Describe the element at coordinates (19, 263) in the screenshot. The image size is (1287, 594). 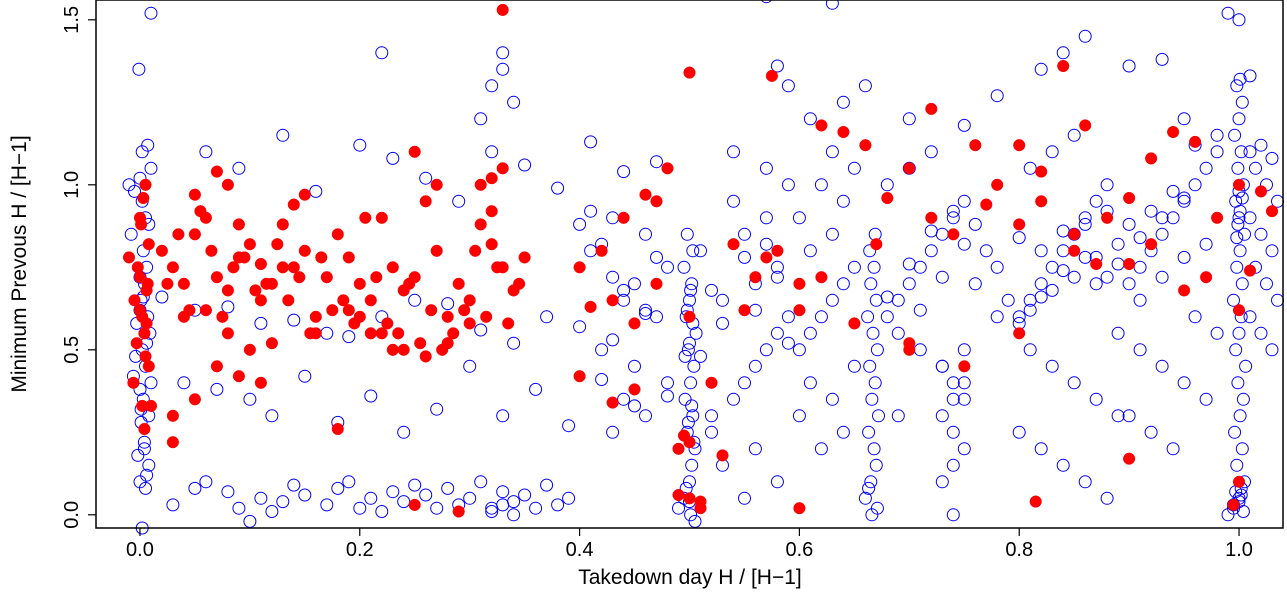
I see `y-axis-title: Minimum Prevous H / [H−1]` at that location.